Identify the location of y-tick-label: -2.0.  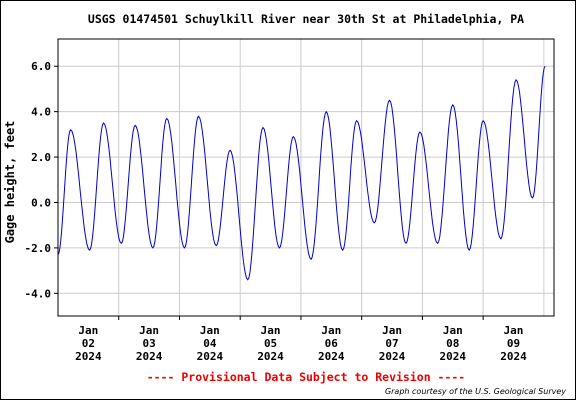
(38, 248).